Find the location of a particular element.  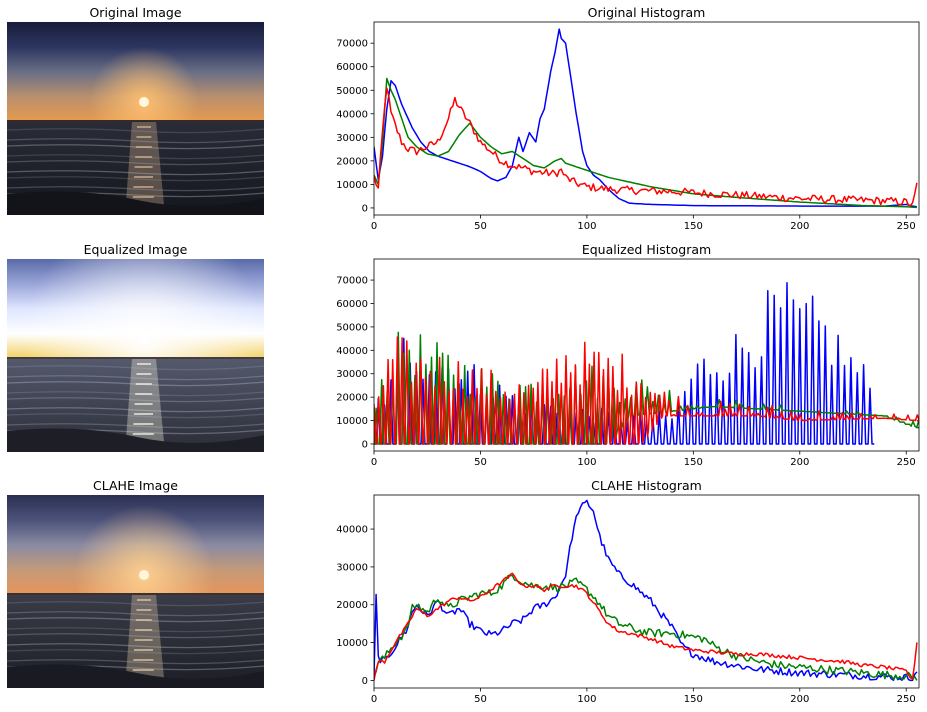

original-image-title: Original Image is located at coordinates (135, 12).